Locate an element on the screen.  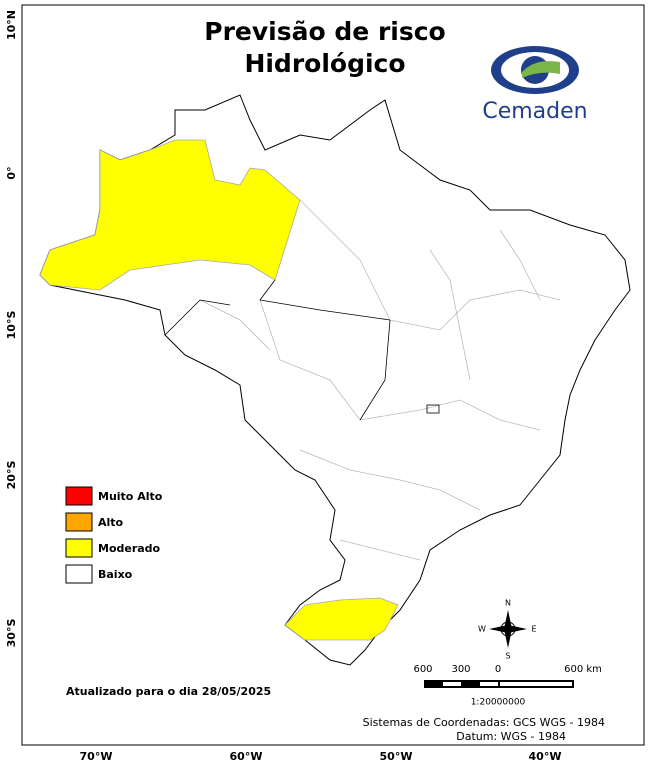
compass-w: W is located at coordinates (482, 629).